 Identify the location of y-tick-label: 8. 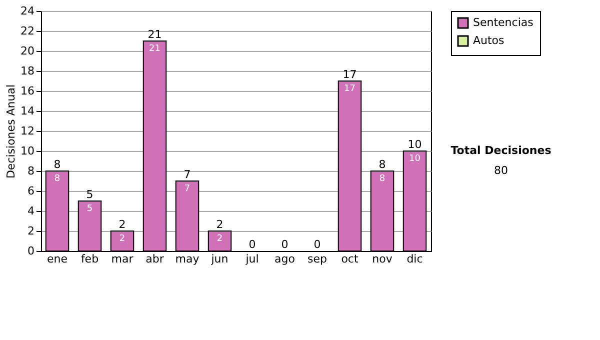
(31, 171).